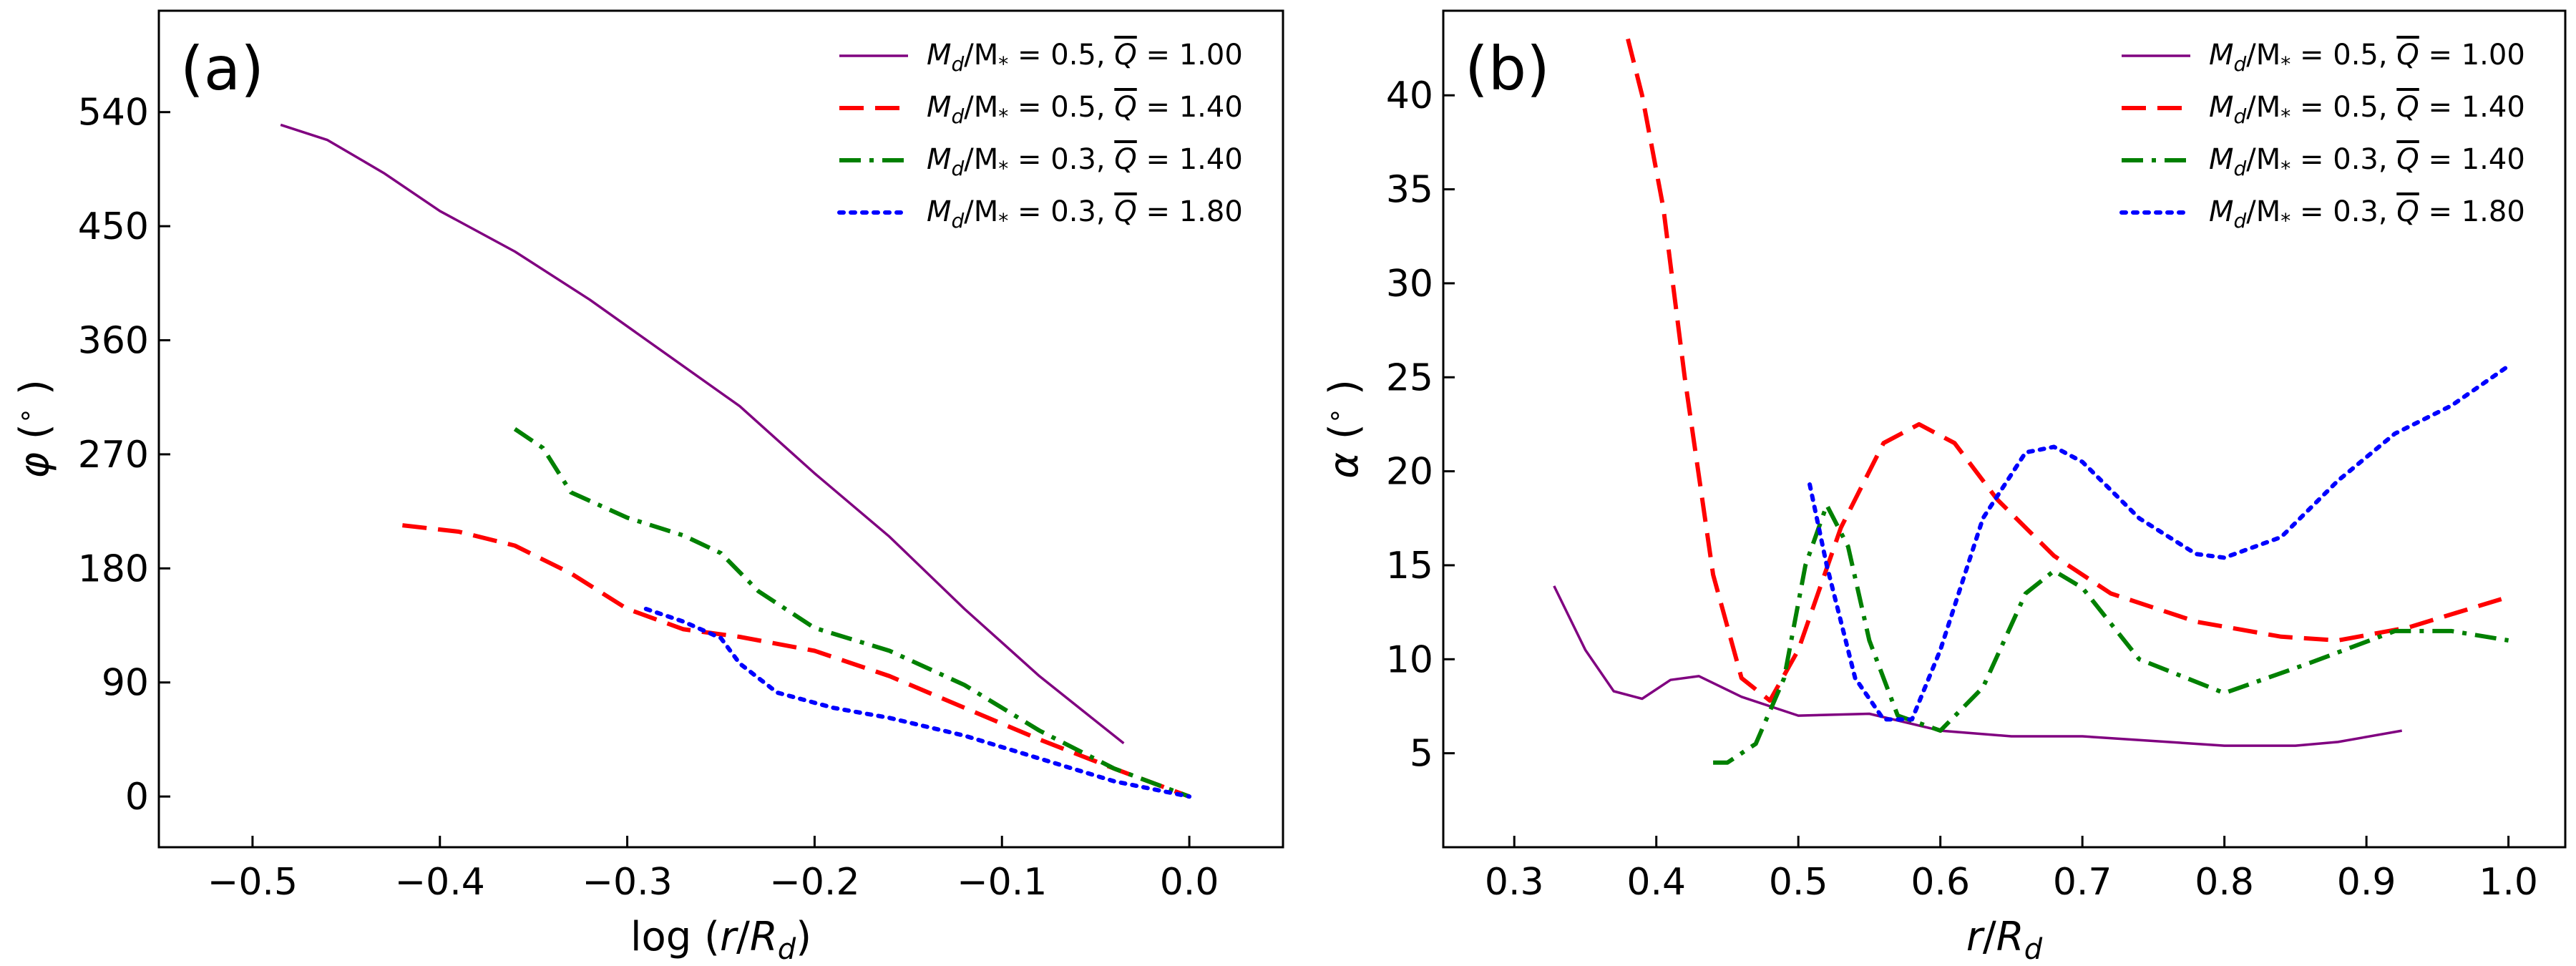  What do you see at coordinates (627, 882) in the screenshot?
I see `x-tick-label: −0.3` at bounding box center [627, 882].